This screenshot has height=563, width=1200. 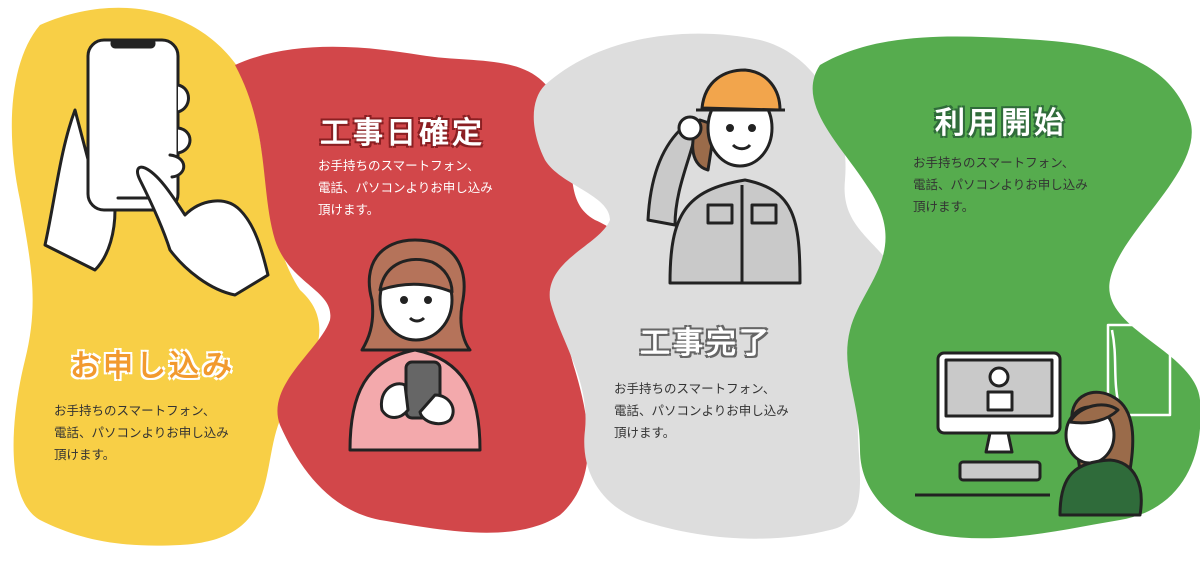 What do you see at coordinates (152, 366) in the screenshot?
I see `step-1-title: お申し込み` at bounding box center [152, 366].